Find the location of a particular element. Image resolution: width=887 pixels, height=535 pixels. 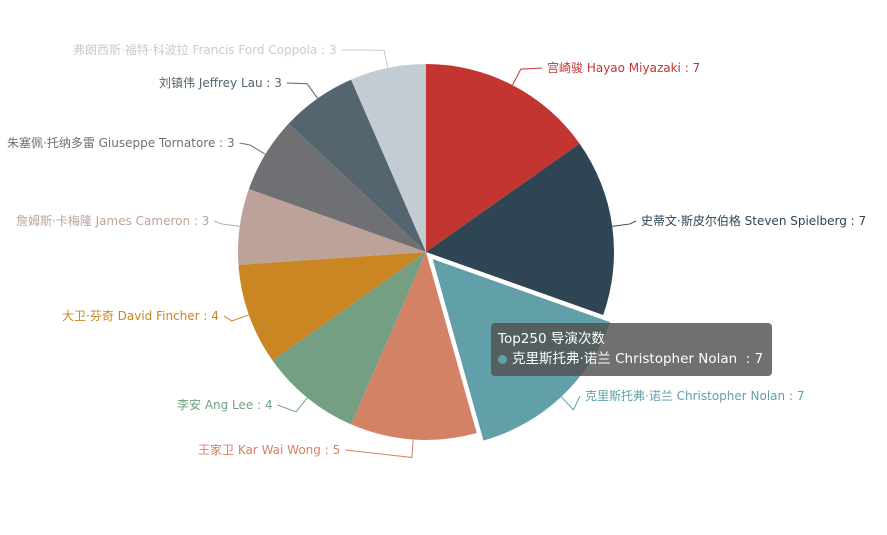

tooltip-row: 克里斯托弗·诺兰 Christopher Nolan : 7 is located at coordinates (630, 359).